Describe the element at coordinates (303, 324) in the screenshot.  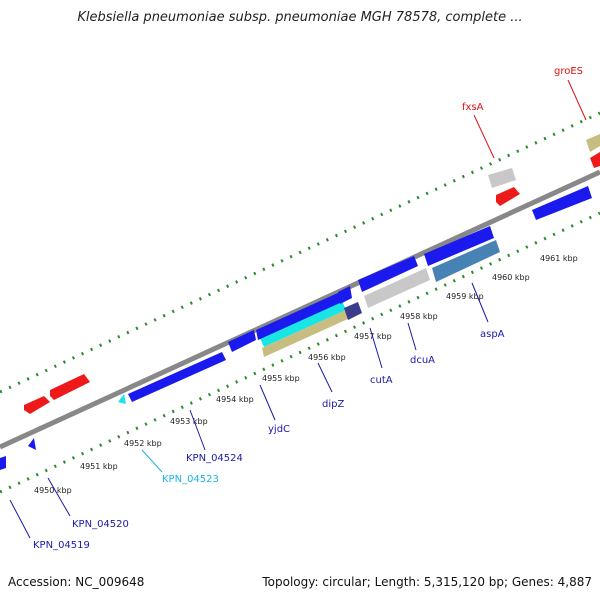
I see `gene-cutA-bar` at that location.